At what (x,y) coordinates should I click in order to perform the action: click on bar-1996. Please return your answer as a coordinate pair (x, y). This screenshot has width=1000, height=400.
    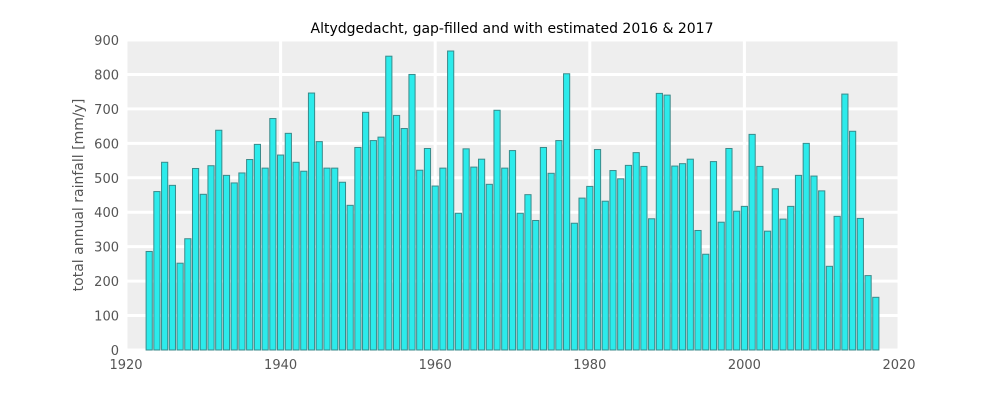
    Looking at the image, I should click on (713, 256).